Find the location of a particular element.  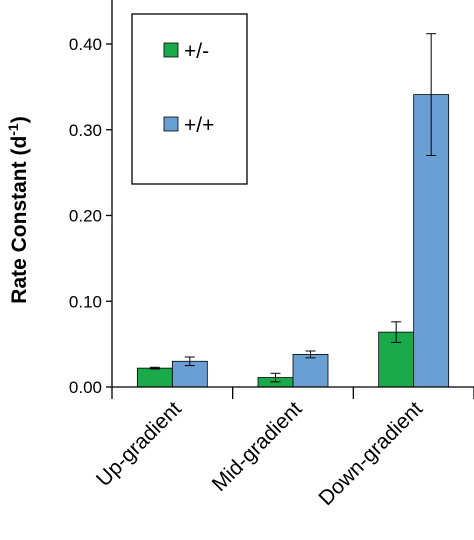

y-axis-label: Rate Constant (d-1) is located at coordinates (18, 209).